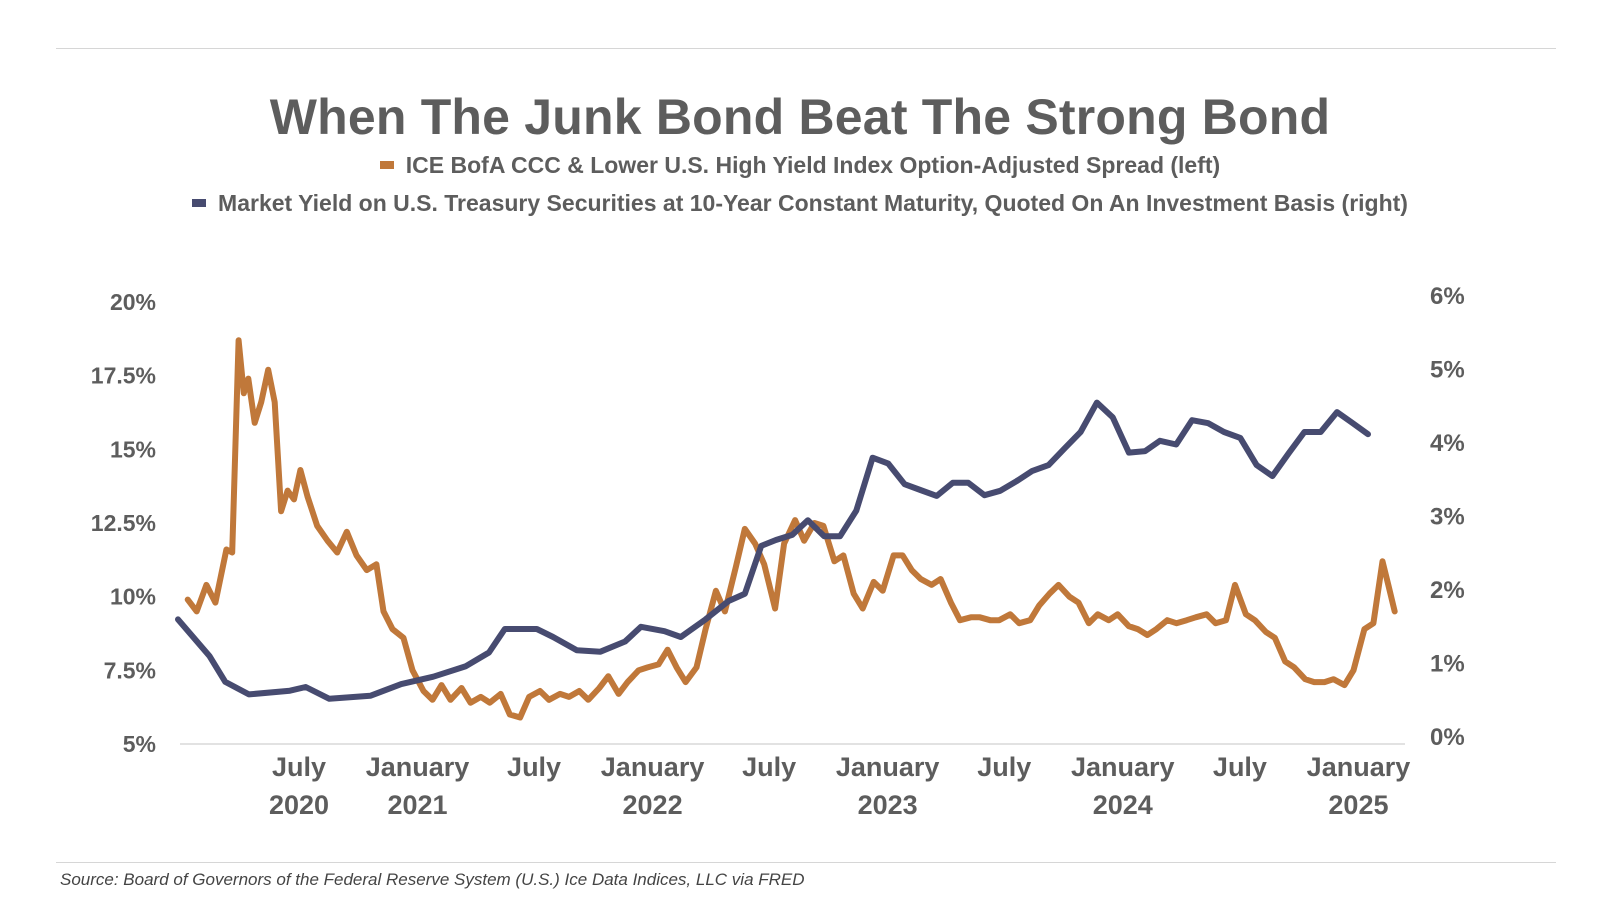  Describe the element at coordinates (1447, 590) in the screenshot. I see `right-axis-tick-label: 2%` at that location.